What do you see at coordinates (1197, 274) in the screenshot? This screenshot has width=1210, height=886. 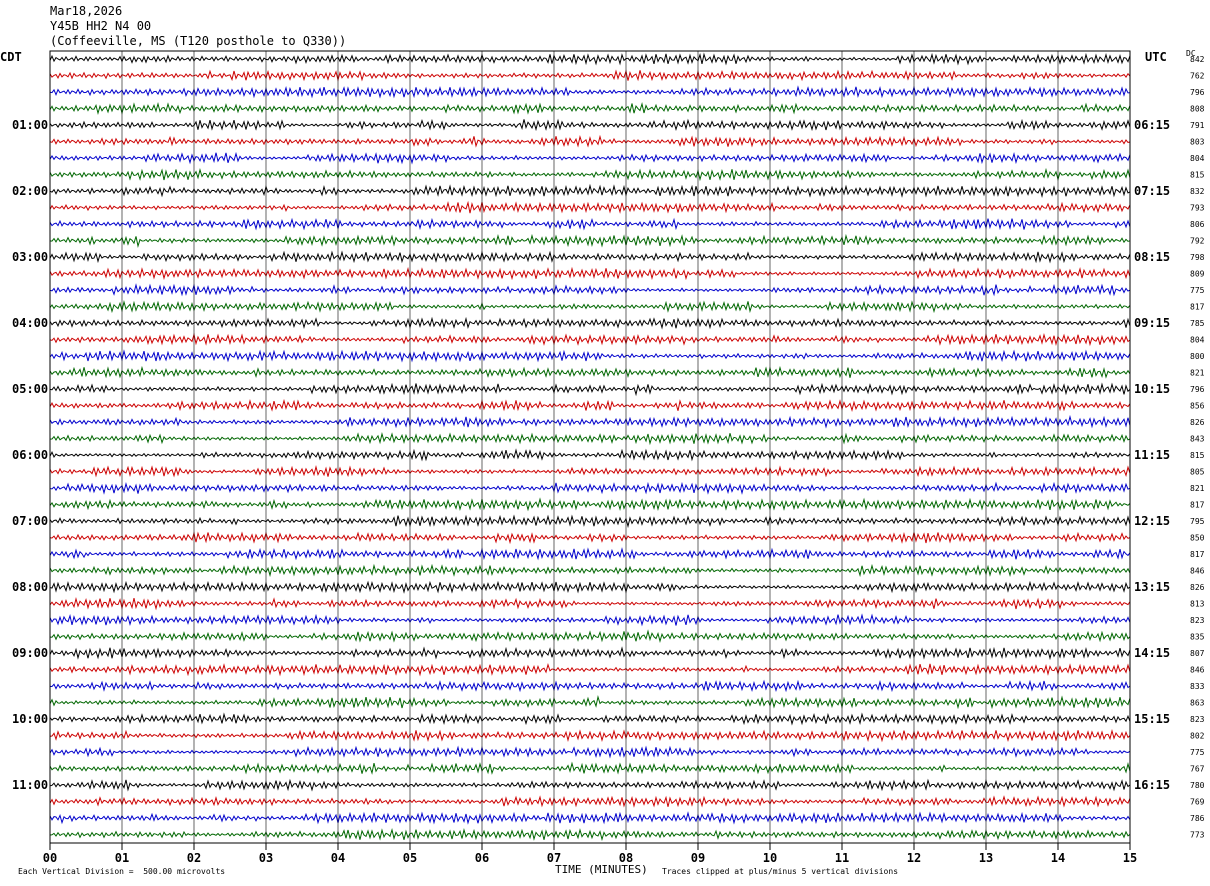 I see `dc-value: 809` at bounding box center [1197, 274].